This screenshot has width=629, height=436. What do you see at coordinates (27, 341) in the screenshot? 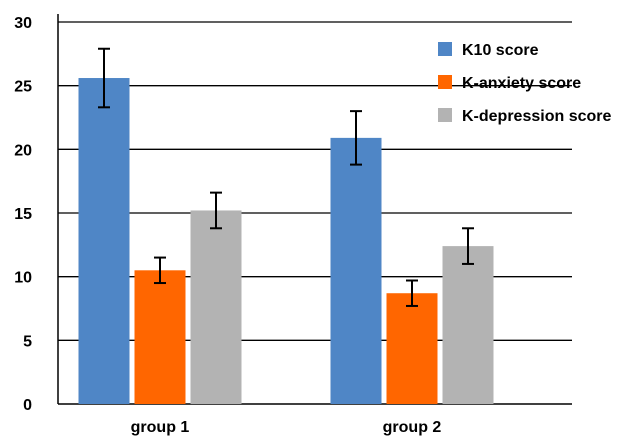
I see `y-tick-label: 5` at bounding box center [27, 341].